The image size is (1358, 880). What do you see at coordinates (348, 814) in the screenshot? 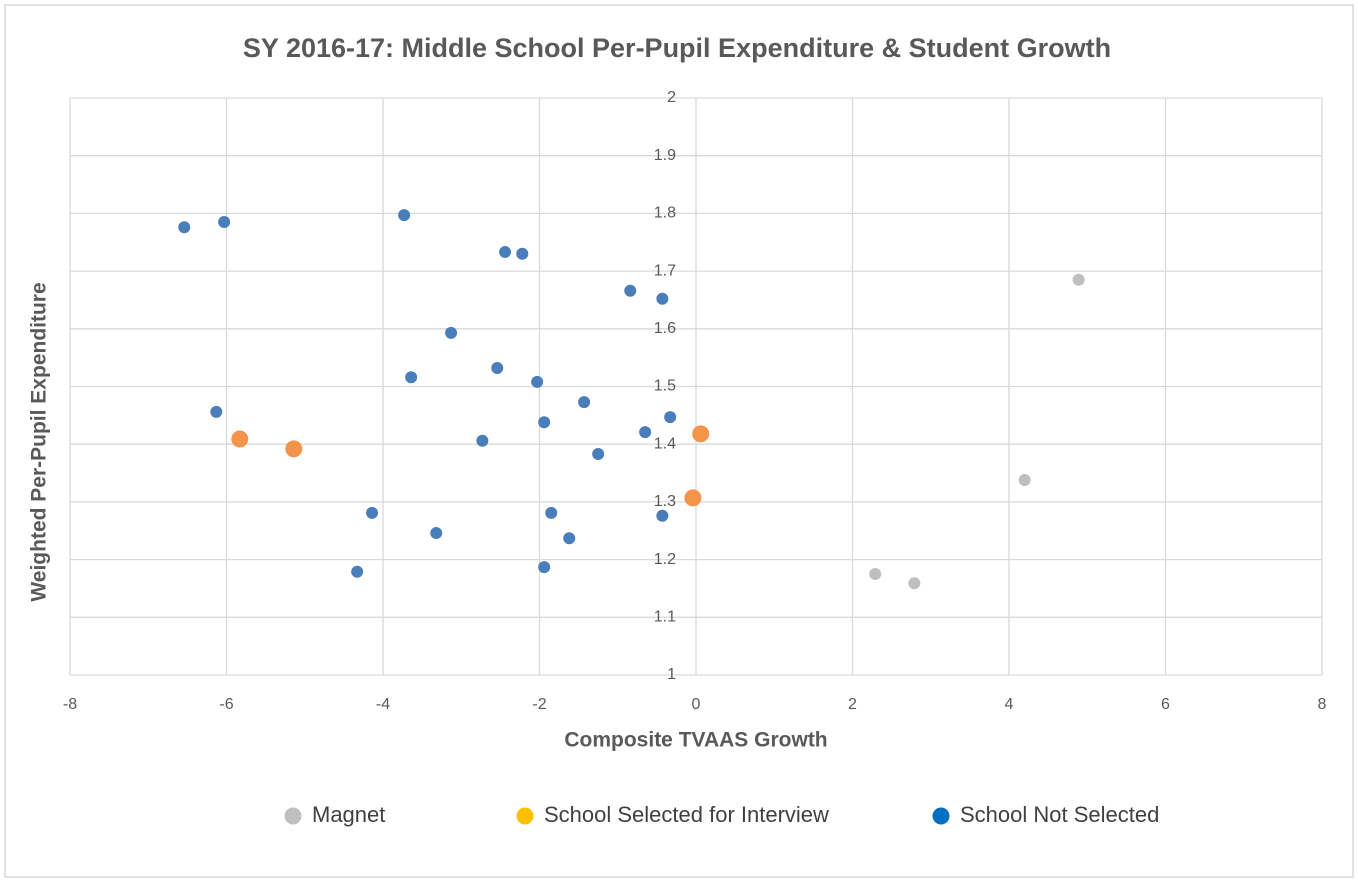
I see `legend-label: Magnet` at bounding box center [348, 814].